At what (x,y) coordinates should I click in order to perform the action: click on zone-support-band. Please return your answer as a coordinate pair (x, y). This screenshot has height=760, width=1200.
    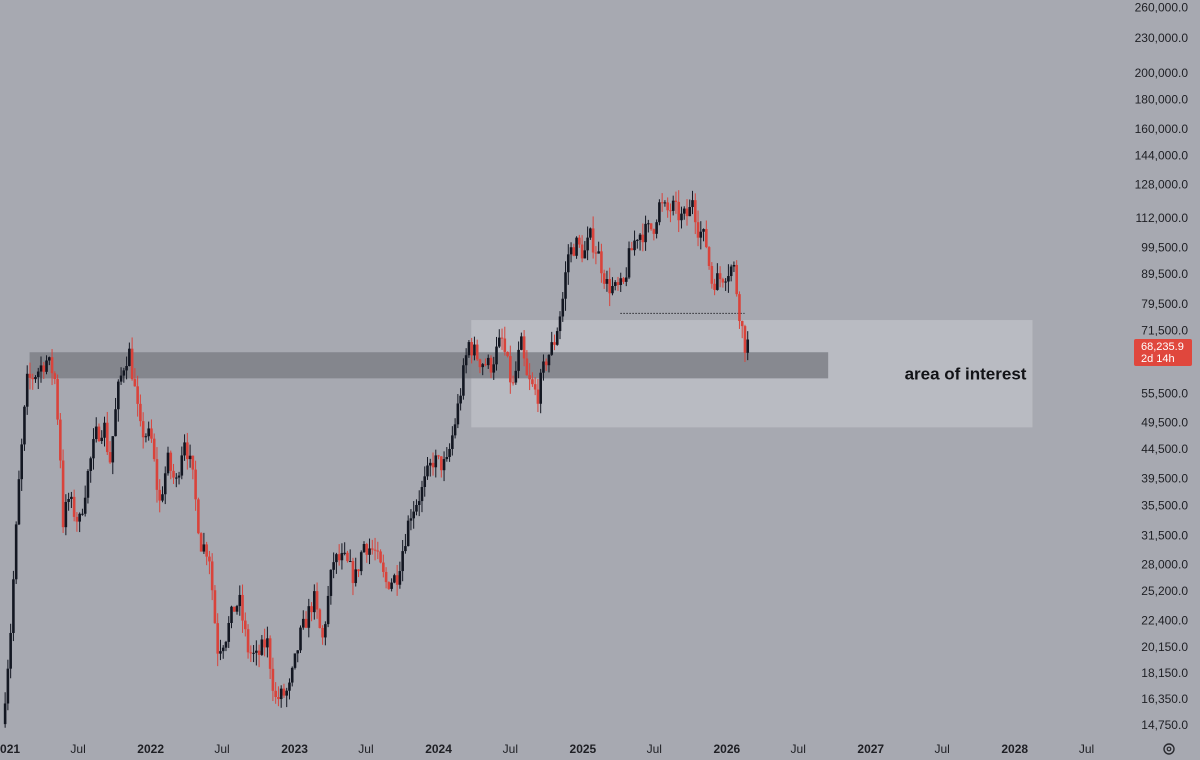
    Looking at the image, I should click on (429, 365).